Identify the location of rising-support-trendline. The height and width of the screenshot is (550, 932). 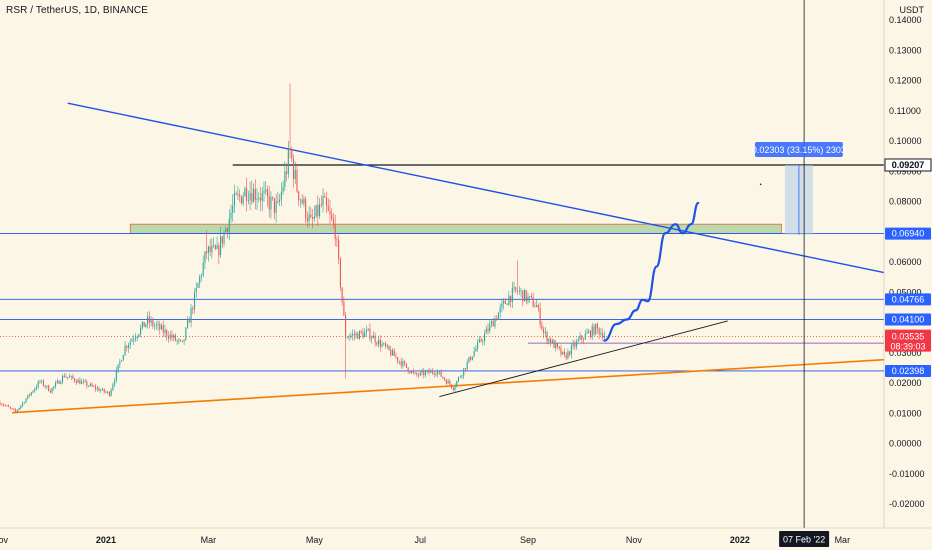
(583, 359).